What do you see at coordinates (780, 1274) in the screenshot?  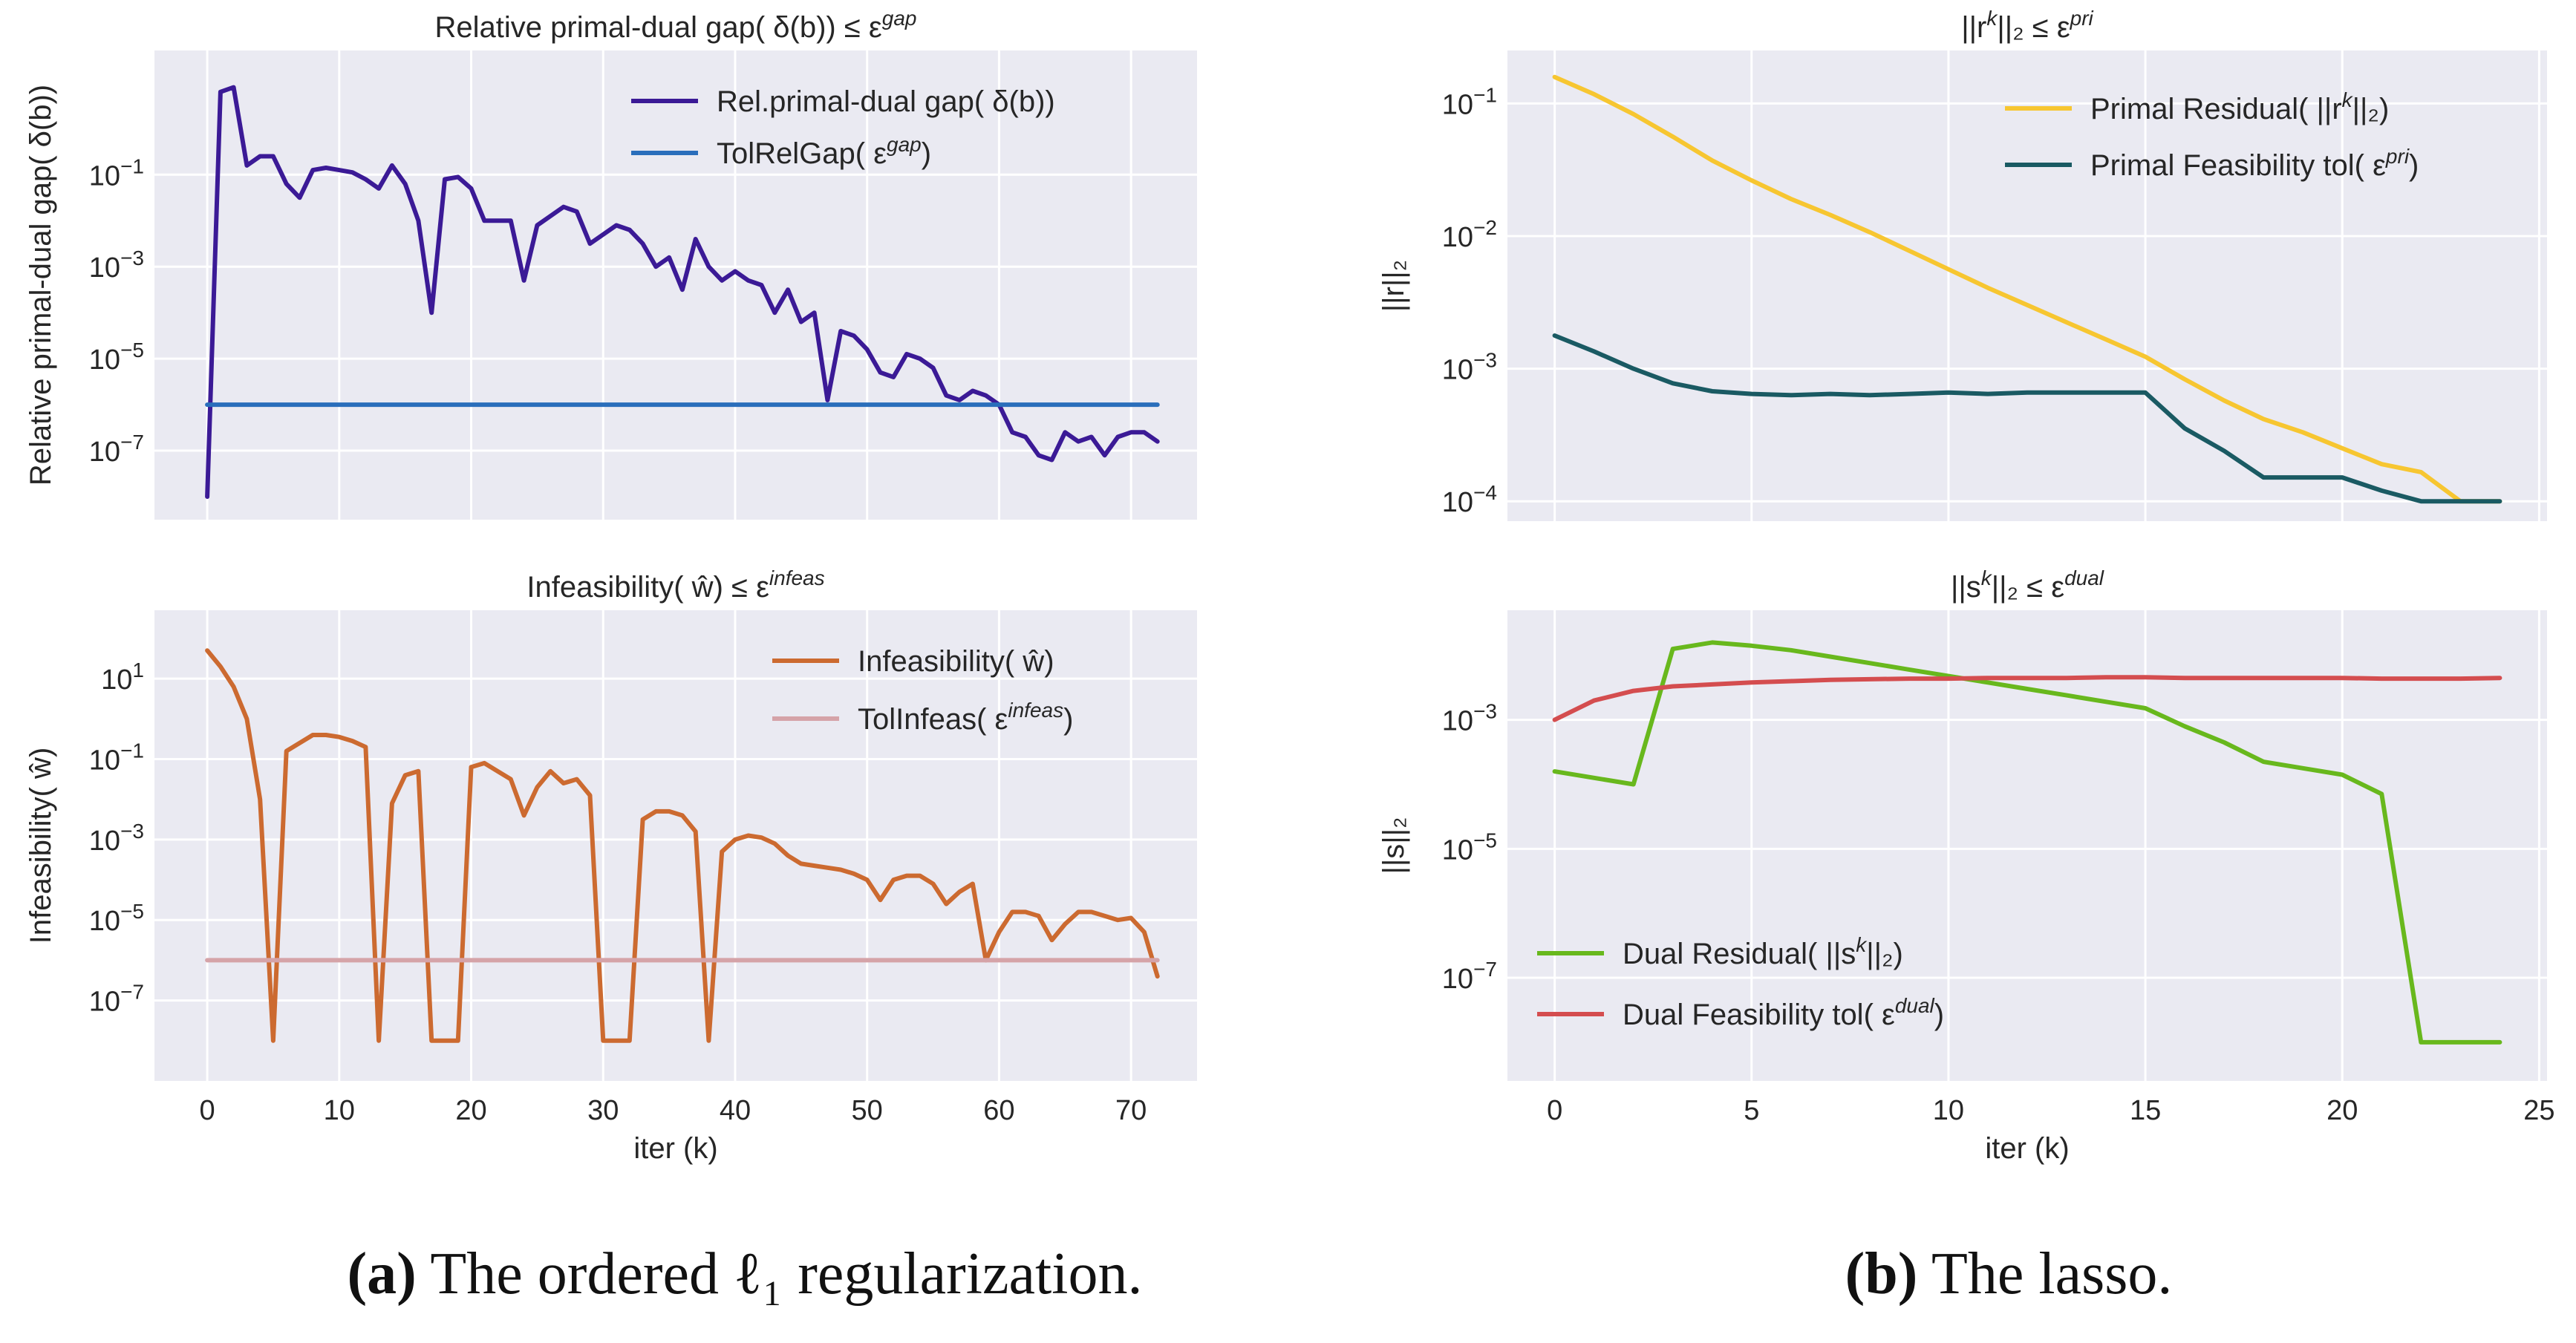 I see `caption-a-text: The ordered ℓ₁ regularization.` at bounding box center [780, 1274].